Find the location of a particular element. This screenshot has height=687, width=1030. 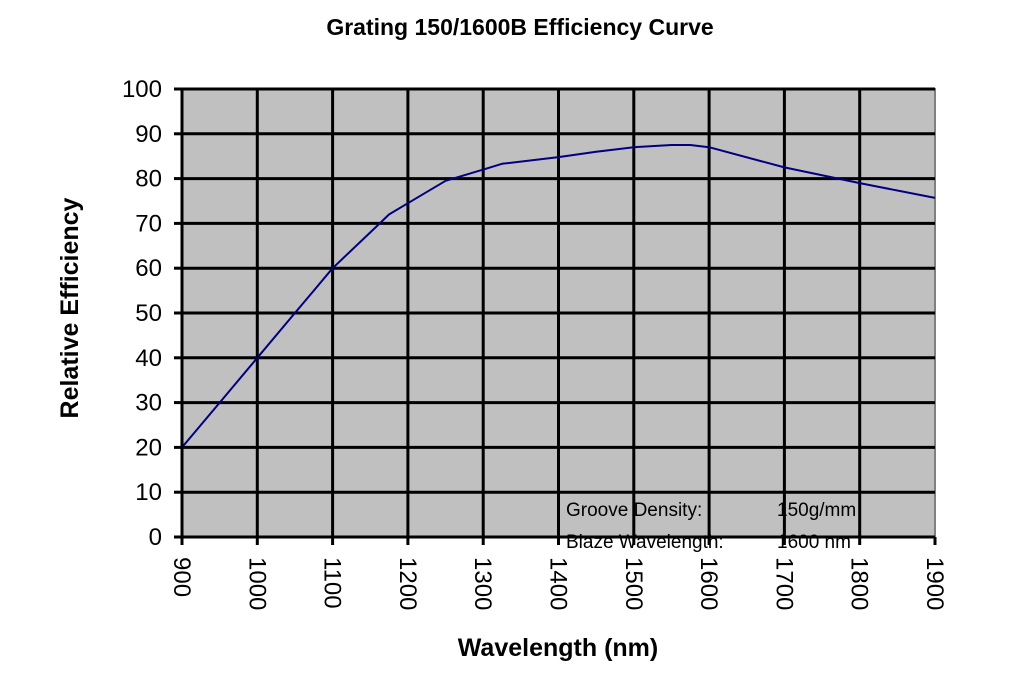

y-axis: 0 10 20 30 40 50 60 70 80 90 100 is located at coordinates (152, 313).